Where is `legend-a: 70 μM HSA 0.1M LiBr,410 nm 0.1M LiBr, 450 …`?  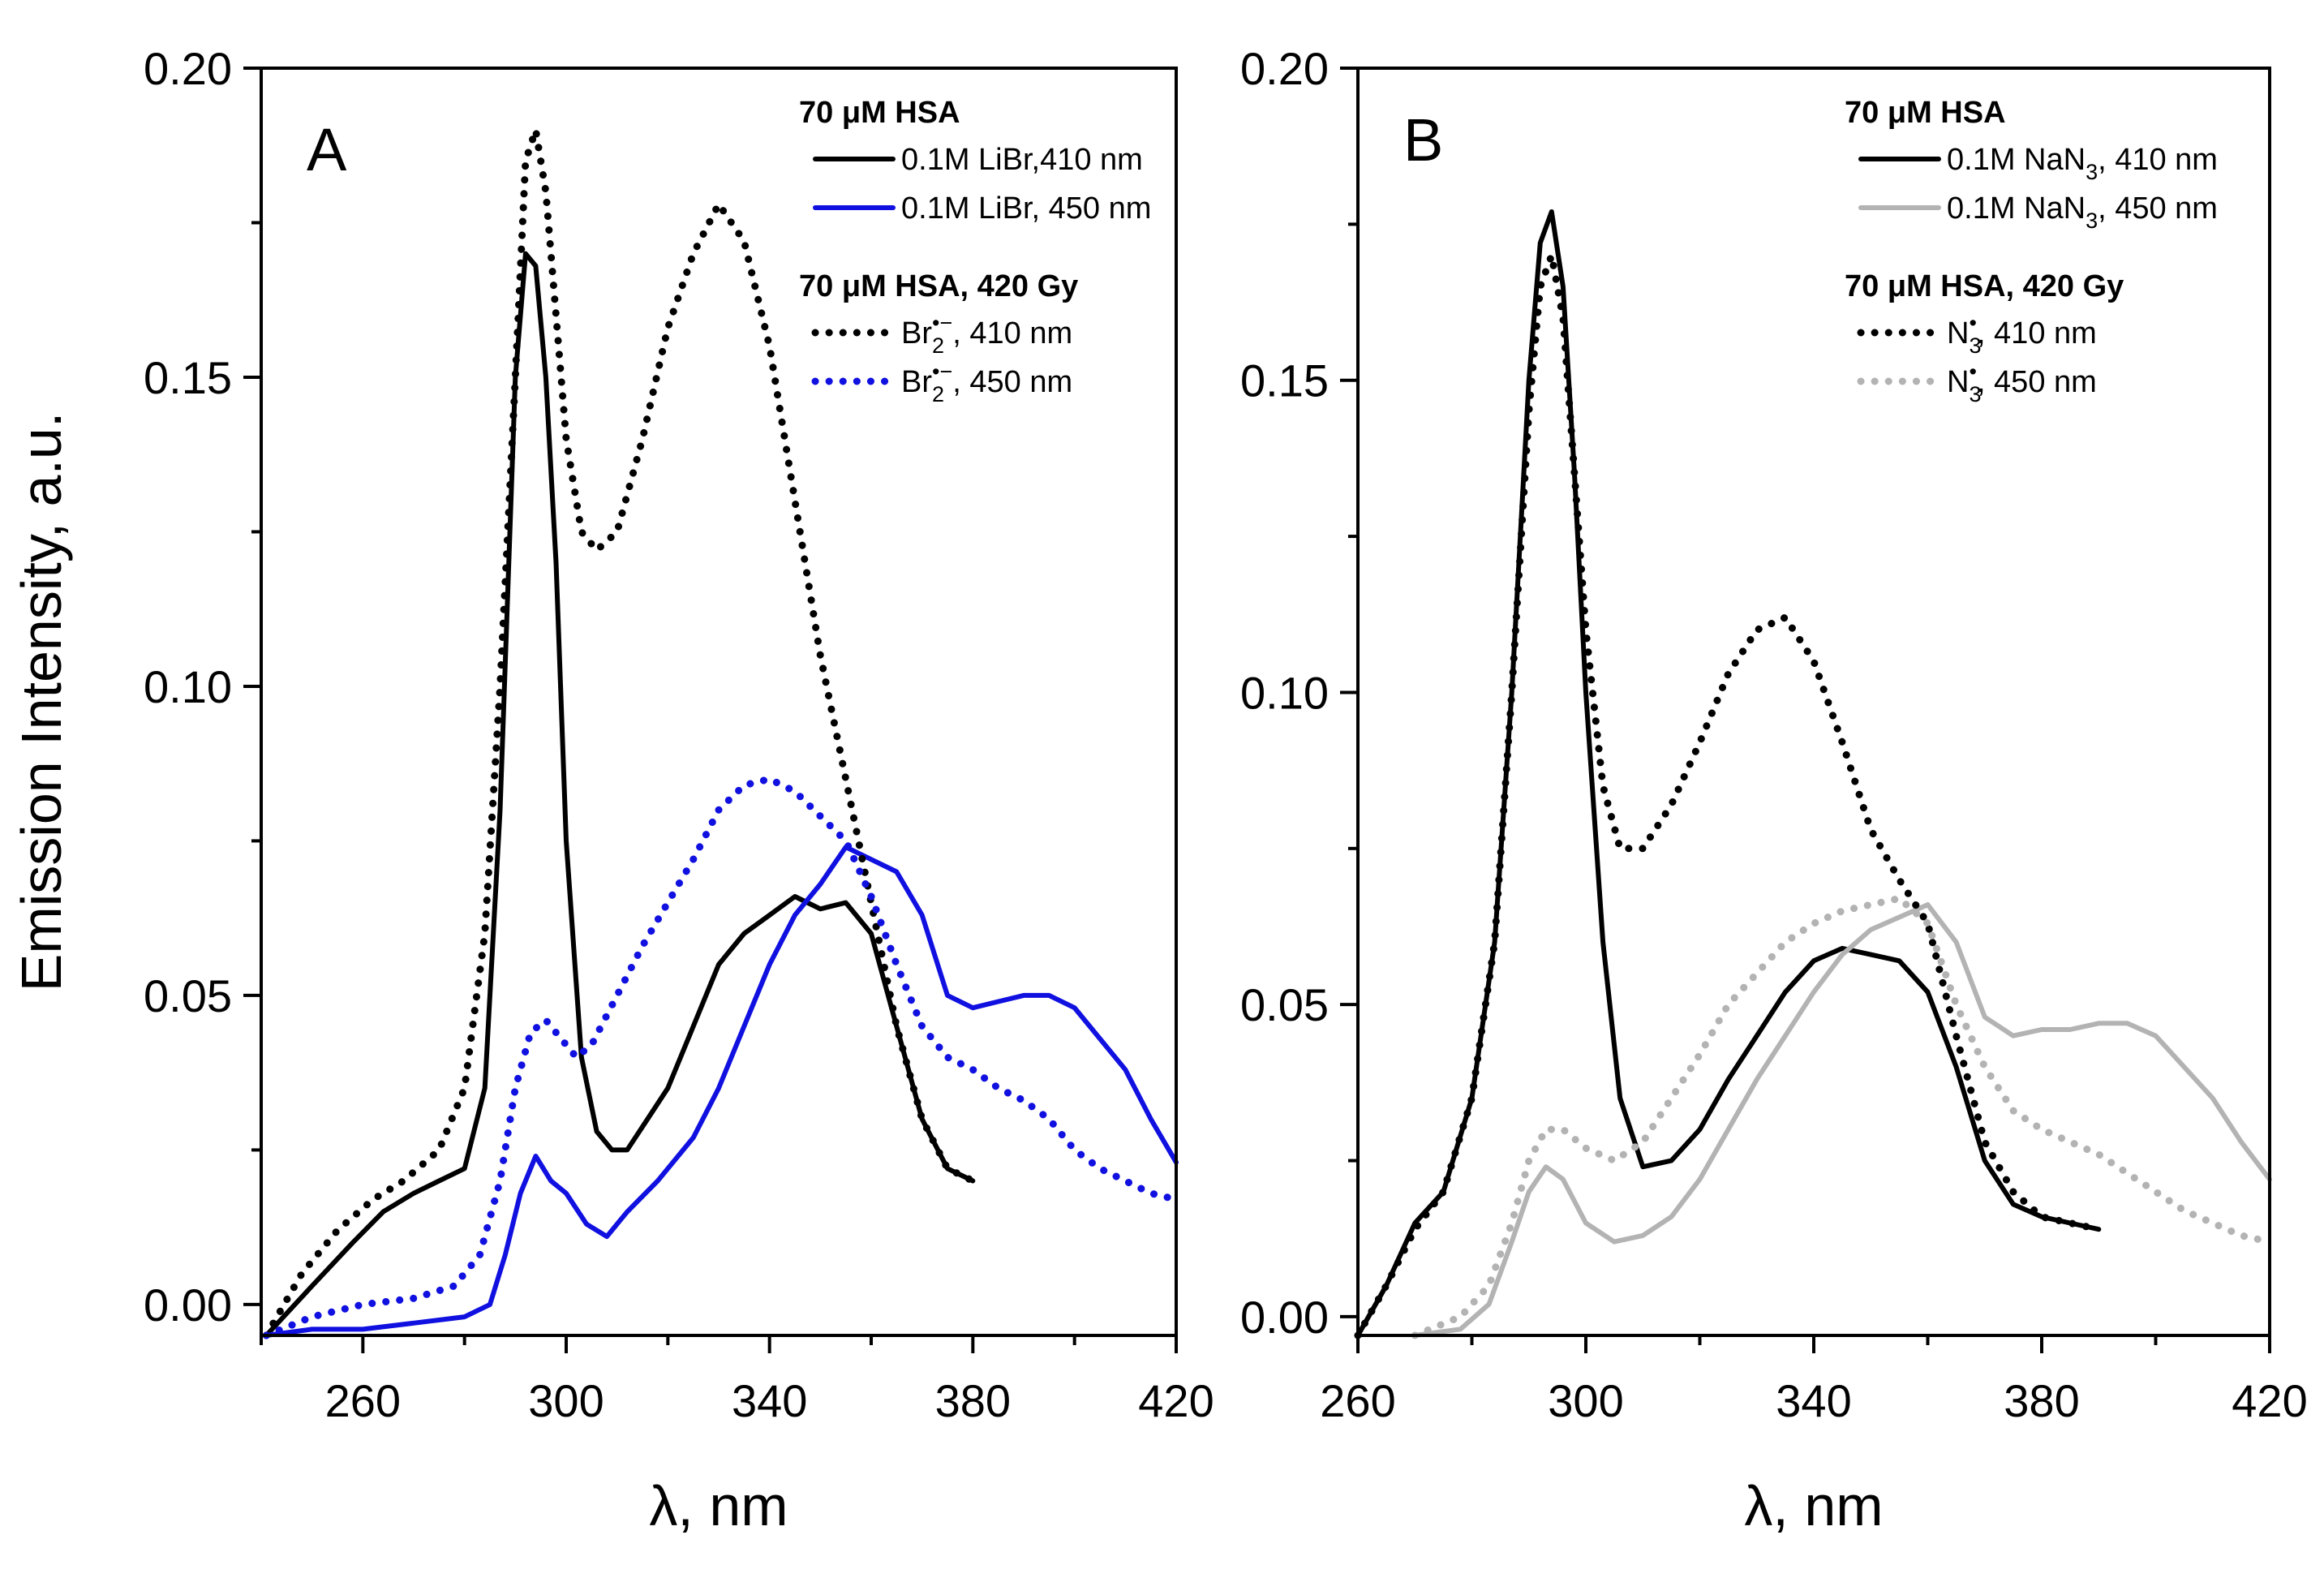
legend-a: 70 μM HSA 0.1M LiBr,410 nm 0.1M LiBr, 450 … is located at coordinates (975, 251).